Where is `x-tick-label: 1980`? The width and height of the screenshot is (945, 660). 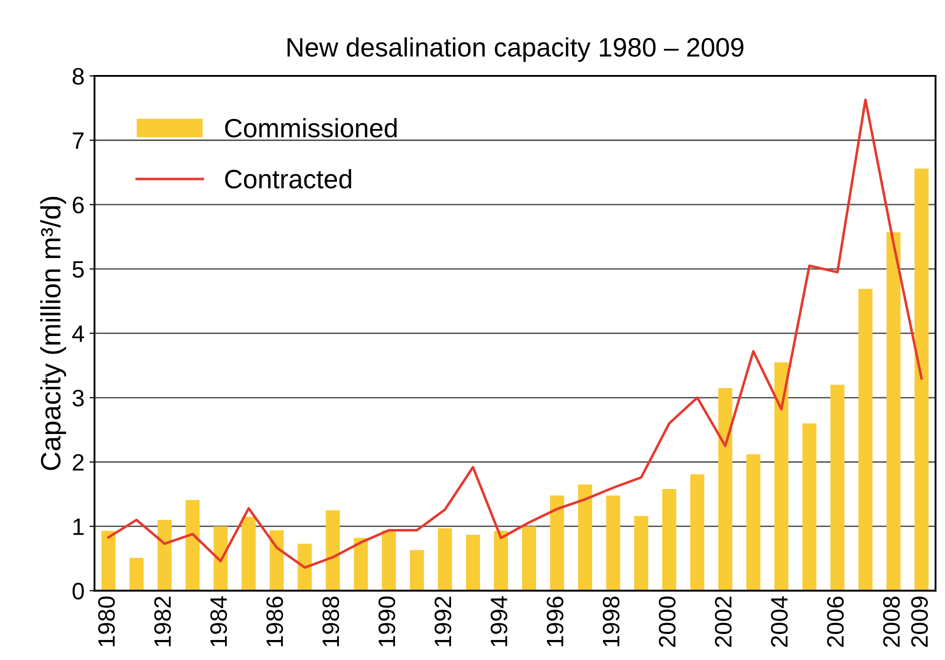
x-tick-label: 1980 is located at coordinates (106, 621).